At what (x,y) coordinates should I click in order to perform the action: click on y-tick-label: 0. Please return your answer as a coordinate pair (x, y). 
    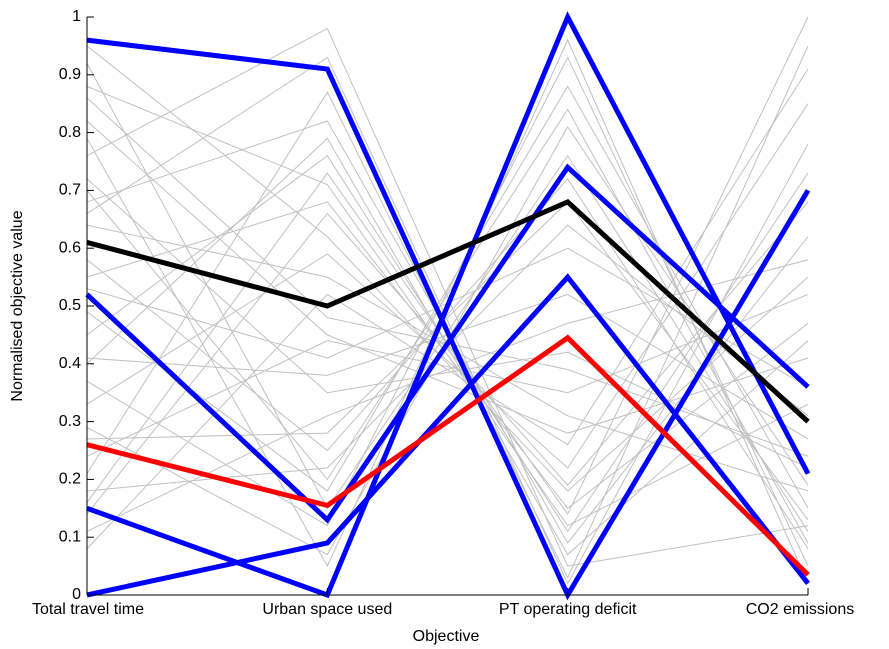
    Looking at the image, I should click on (76, 594).